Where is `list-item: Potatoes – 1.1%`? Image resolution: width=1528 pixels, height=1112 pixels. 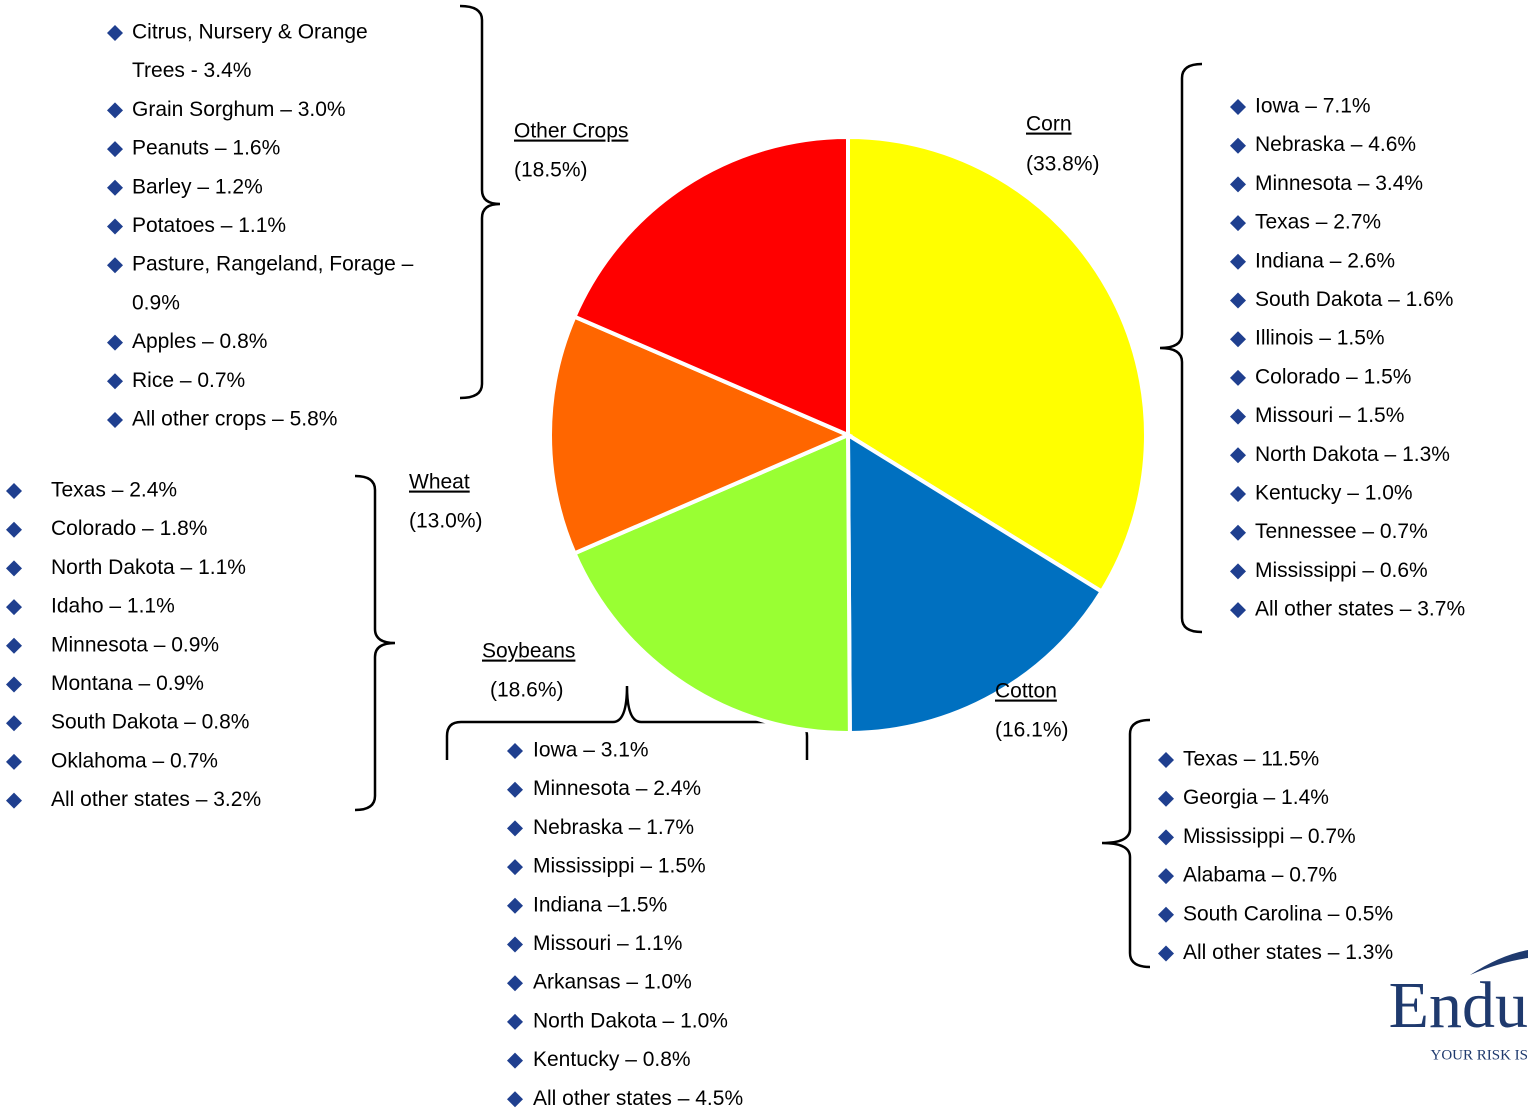 list-item: Potatoes – 1.1% is located at coordinates (209, 225).